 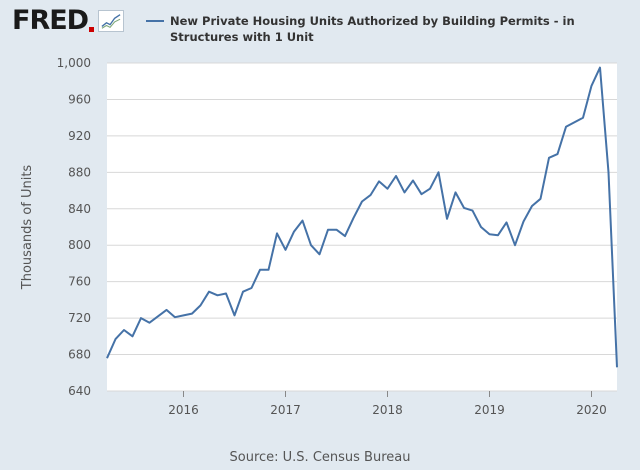 I want to click on y-tick-label: 880, so click(x=79, y=172).